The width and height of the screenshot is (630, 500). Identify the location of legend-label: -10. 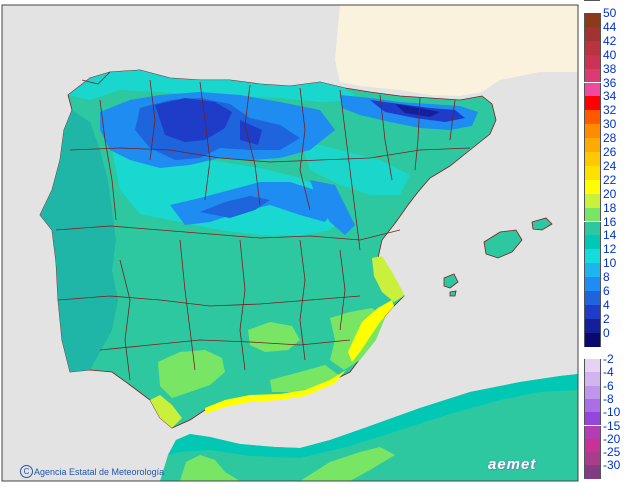
(612, 412).